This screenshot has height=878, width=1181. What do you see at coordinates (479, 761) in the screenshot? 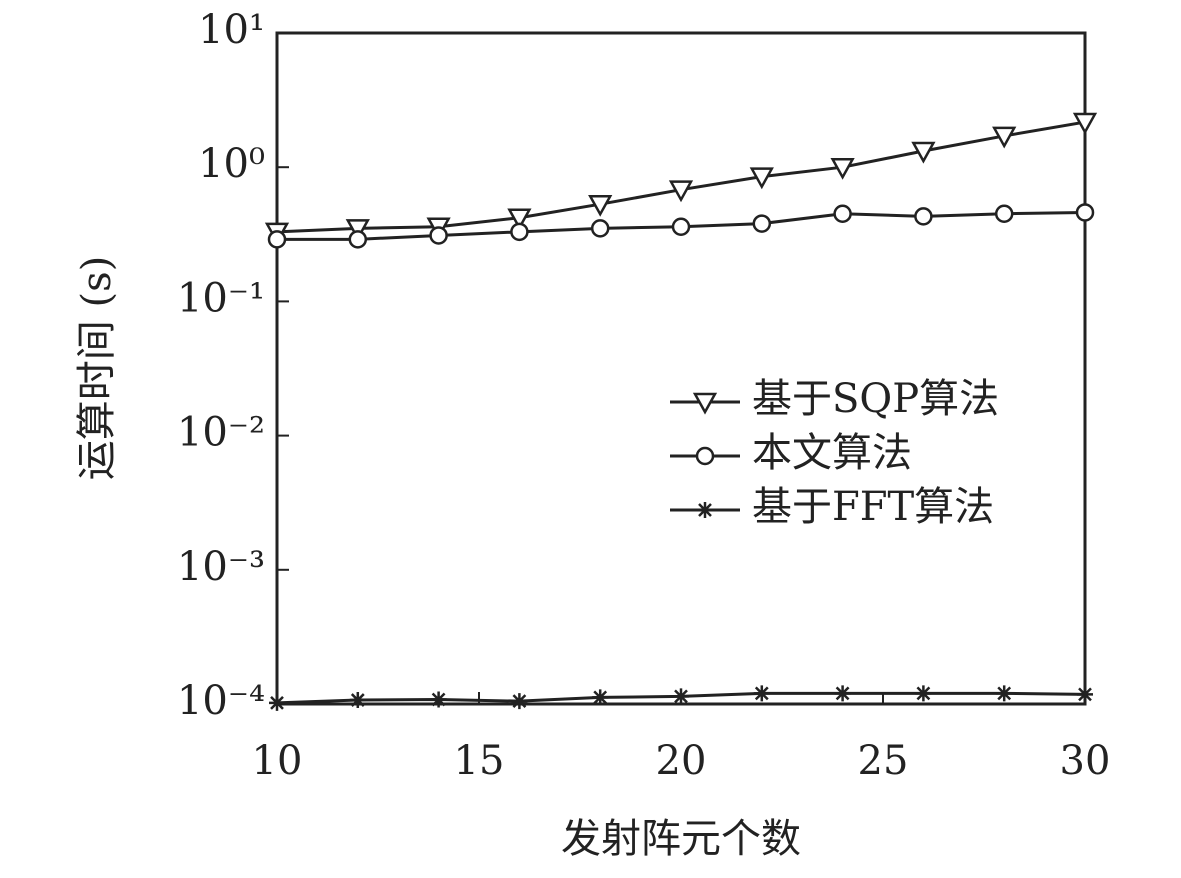
I see `x-tick-label: 15` at bounding box center [479, 761].